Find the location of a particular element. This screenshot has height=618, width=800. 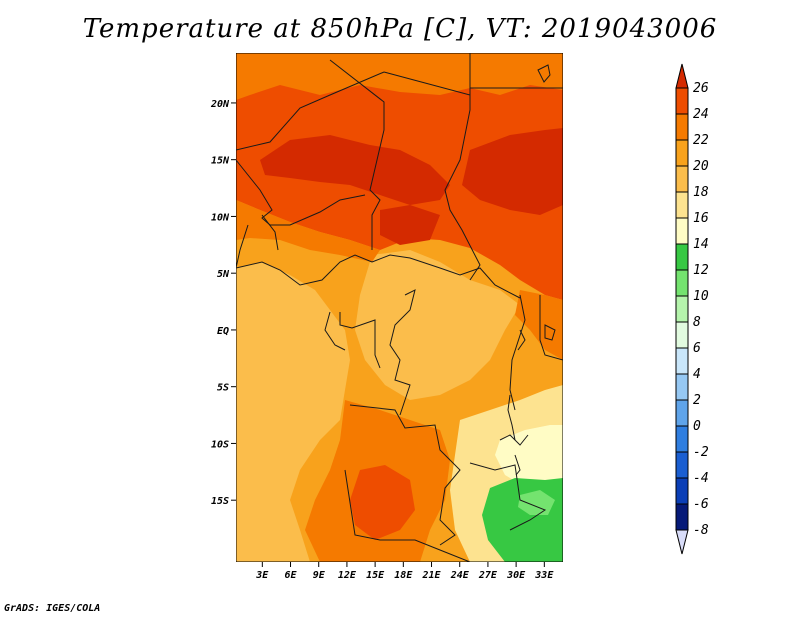

x-tick-label: 30E is located at coordinates (516, 575).